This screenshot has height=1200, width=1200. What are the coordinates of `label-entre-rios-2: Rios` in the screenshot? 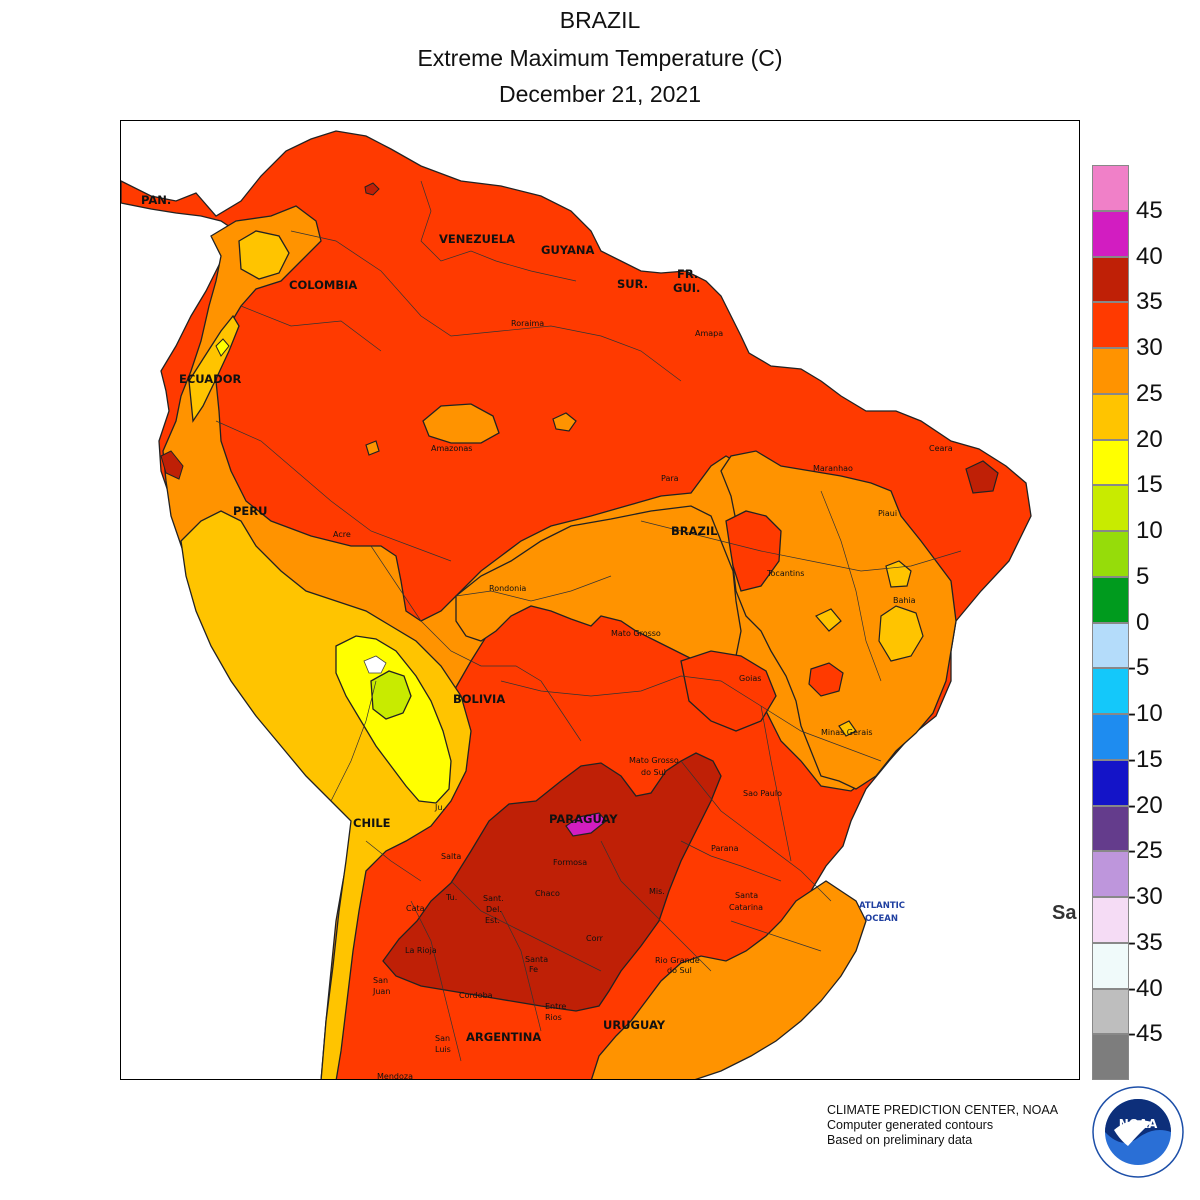 It's located at (553, 1017).